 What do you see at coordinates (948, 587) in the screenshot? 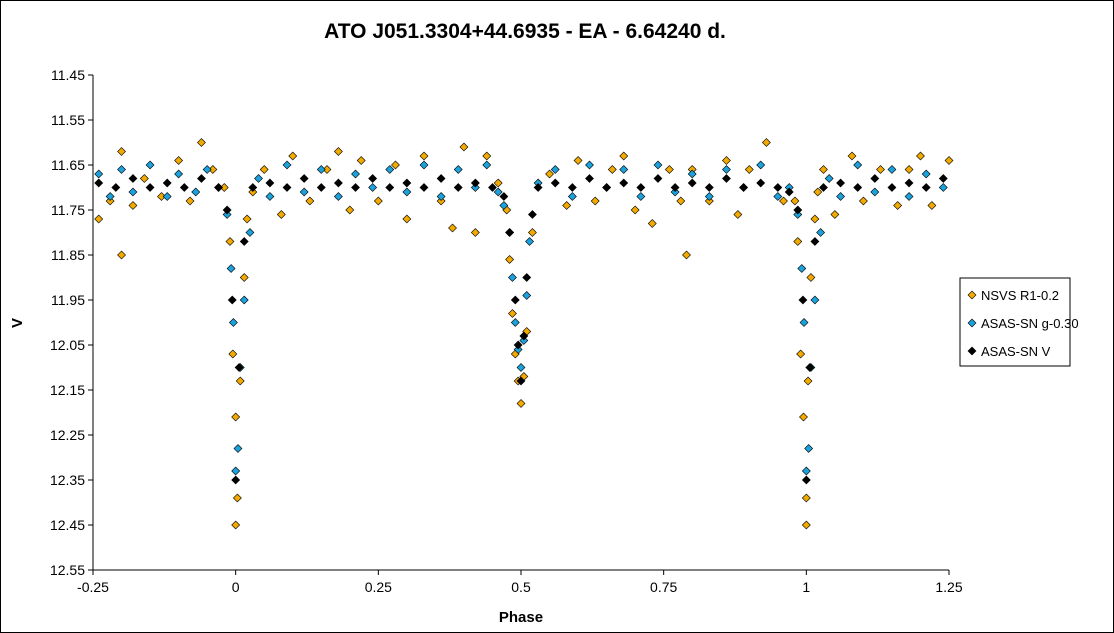
I see `x-tick-label: 1.25` at bounding box center [948, 587].